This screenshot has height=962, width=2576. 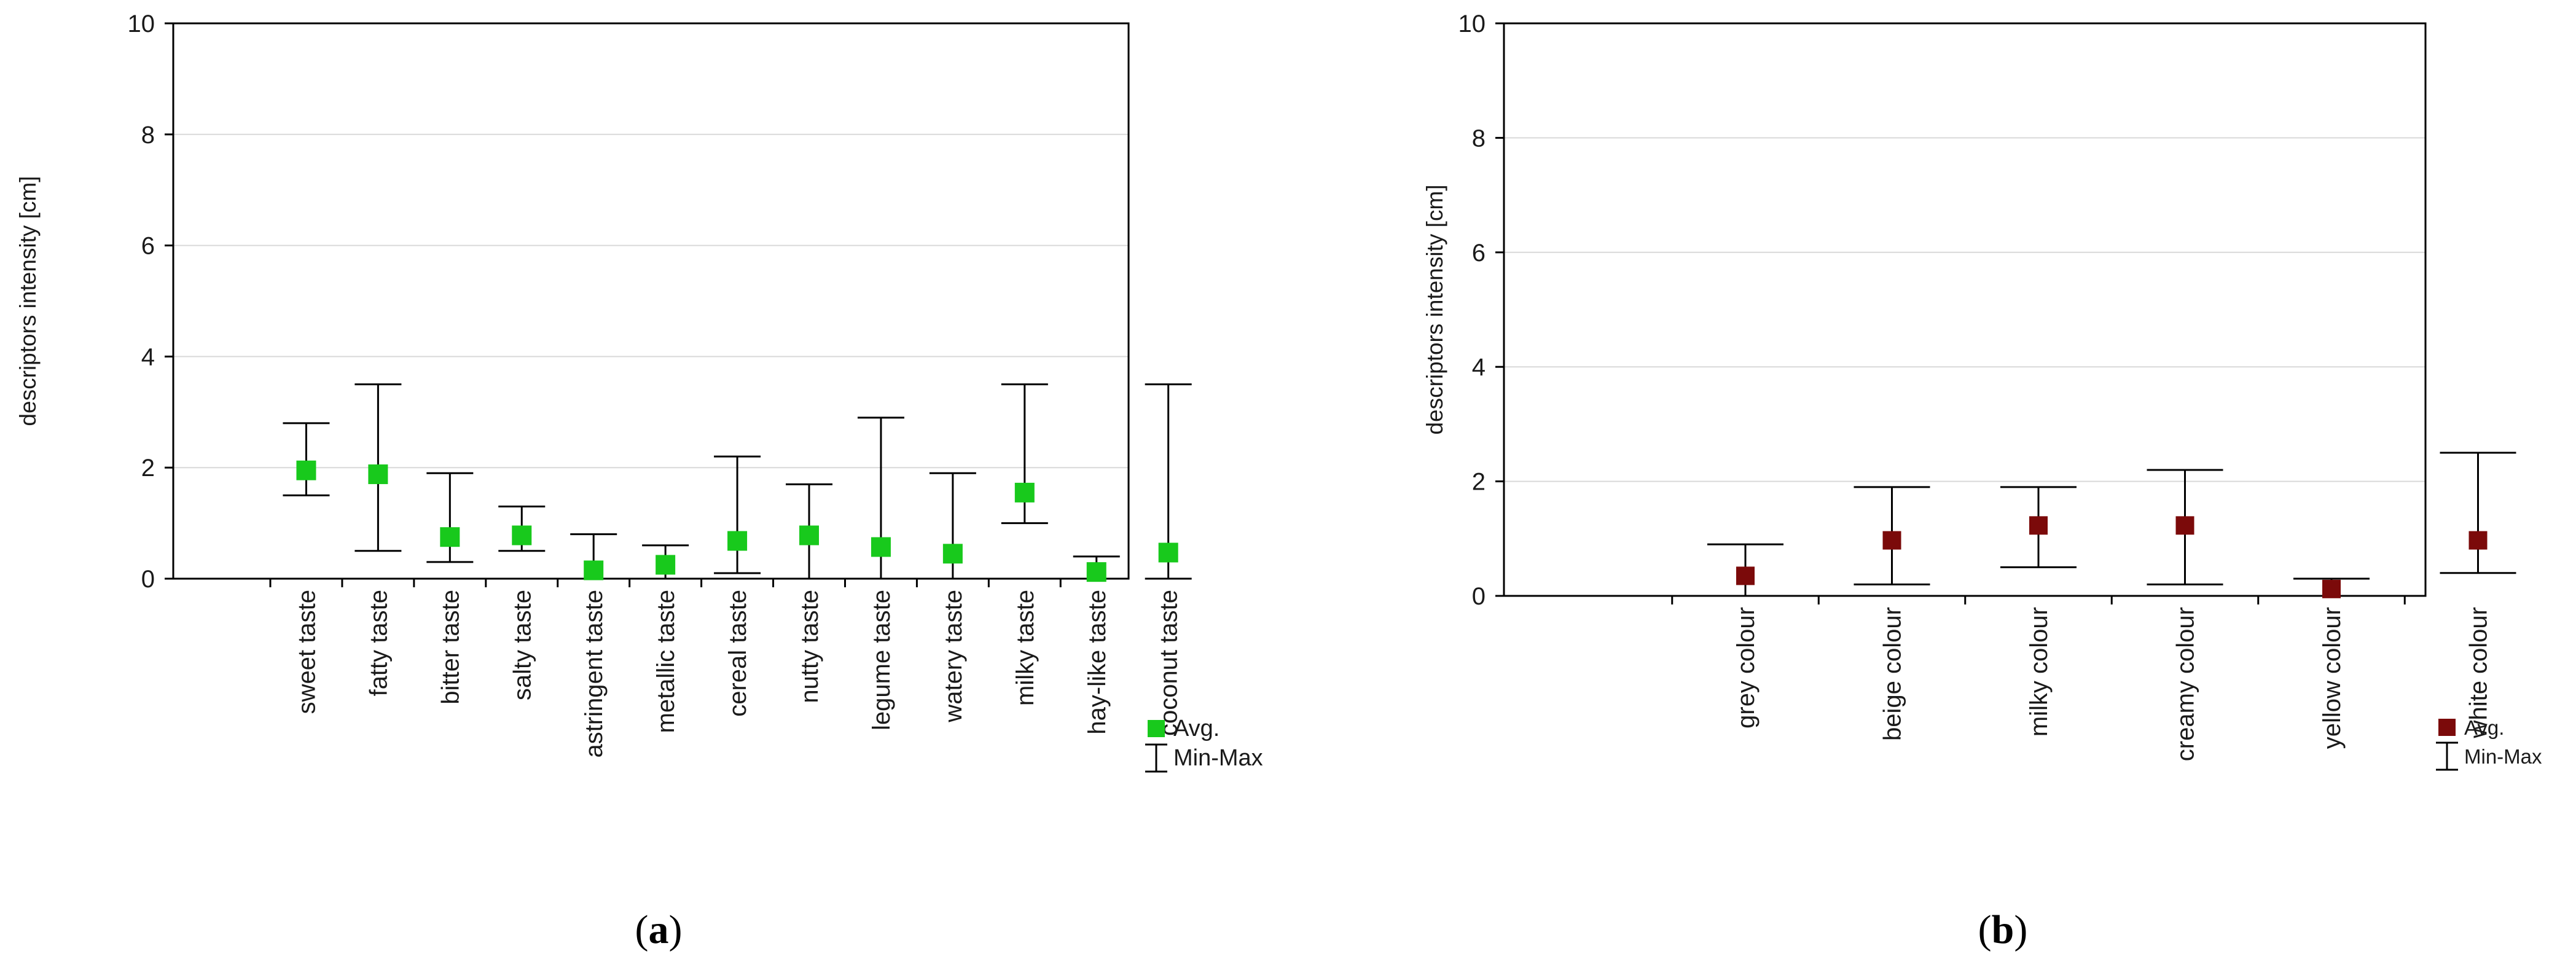 What do you see at coordinates (1097, 662) in the screenshot?
I see `category-label-a-11: hay-like taste` at bounding box center [1097, 662].